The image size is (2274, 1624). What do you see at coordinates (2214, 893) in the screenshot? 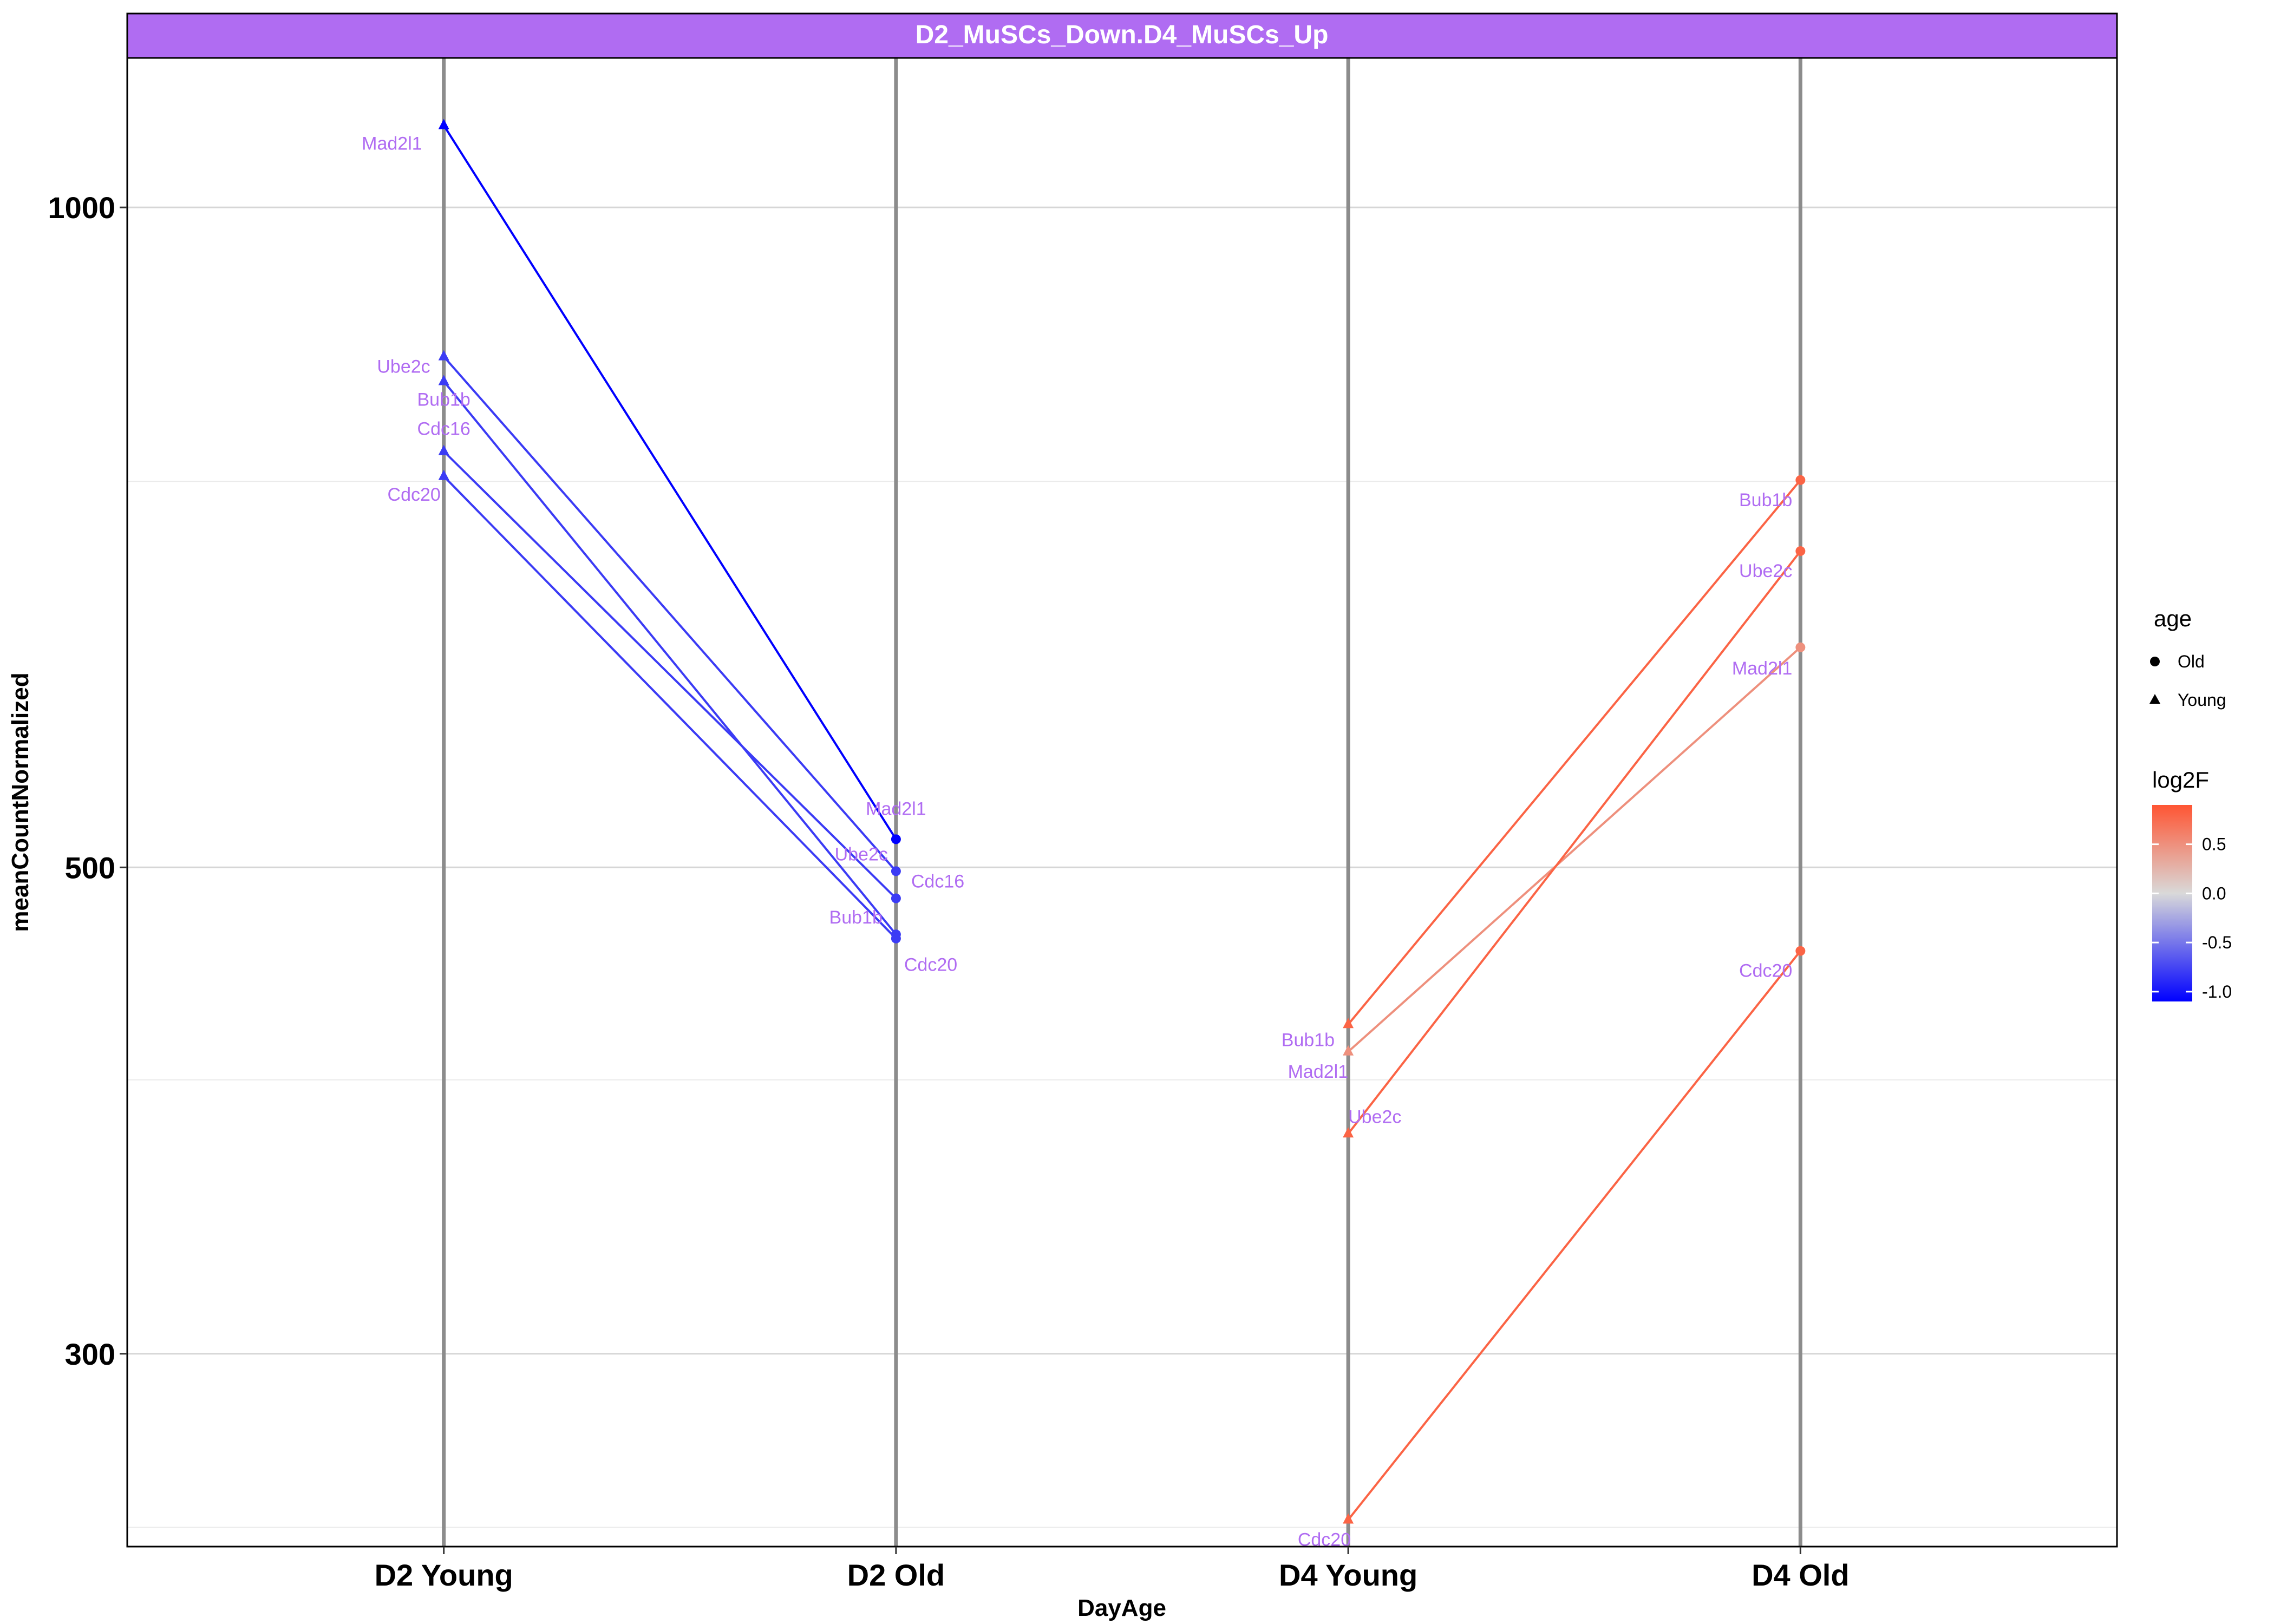
I see `colorbar-tick-label: 0.0` at bounding box center [2214, 893].